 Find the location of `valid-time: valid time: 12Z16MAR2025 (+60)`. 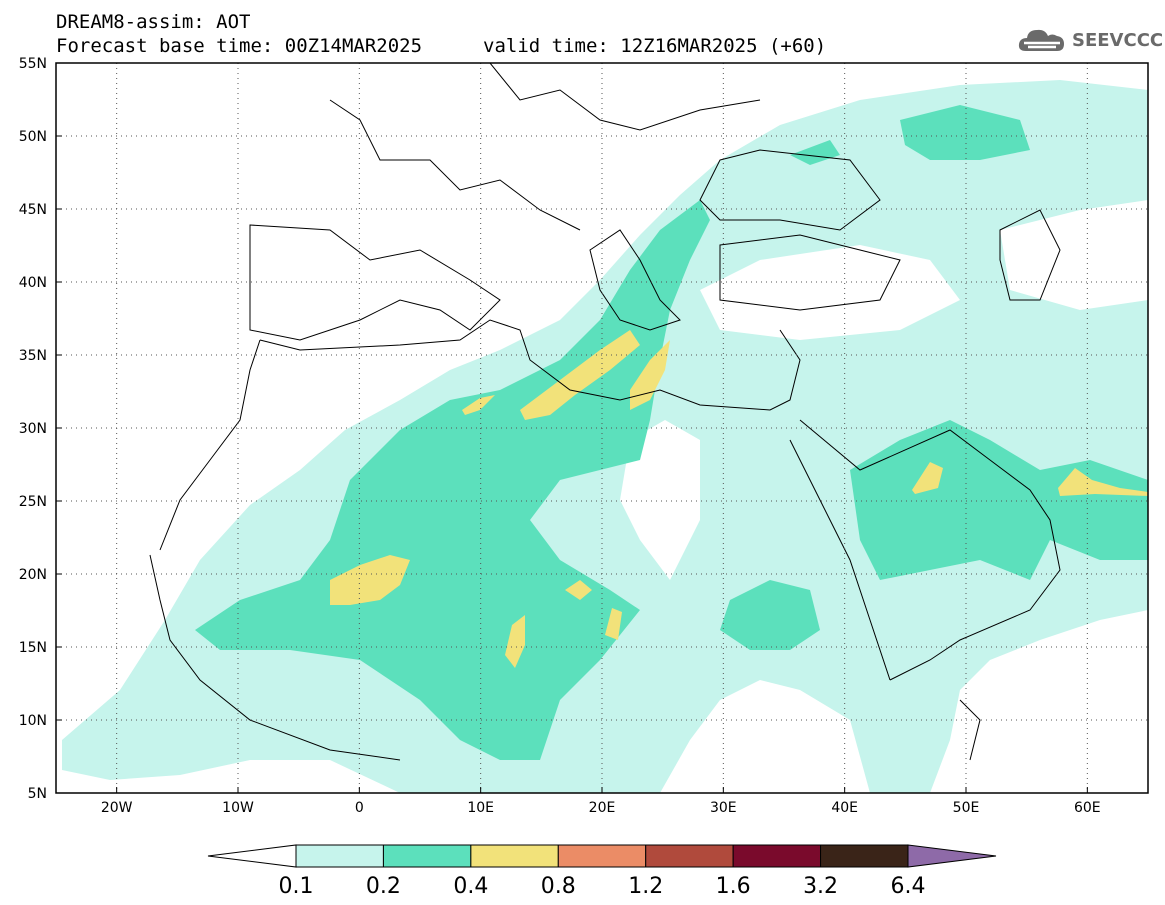

valid-time: valid time: 12Z16MAR2025 (+60) is located at coordinates (655, 46).